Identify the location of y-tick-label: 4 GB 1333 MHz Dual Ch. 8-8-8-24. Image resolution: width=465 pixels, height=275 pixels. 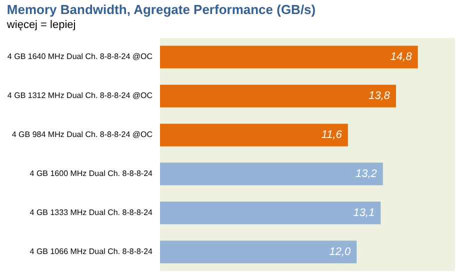
(92, 212).